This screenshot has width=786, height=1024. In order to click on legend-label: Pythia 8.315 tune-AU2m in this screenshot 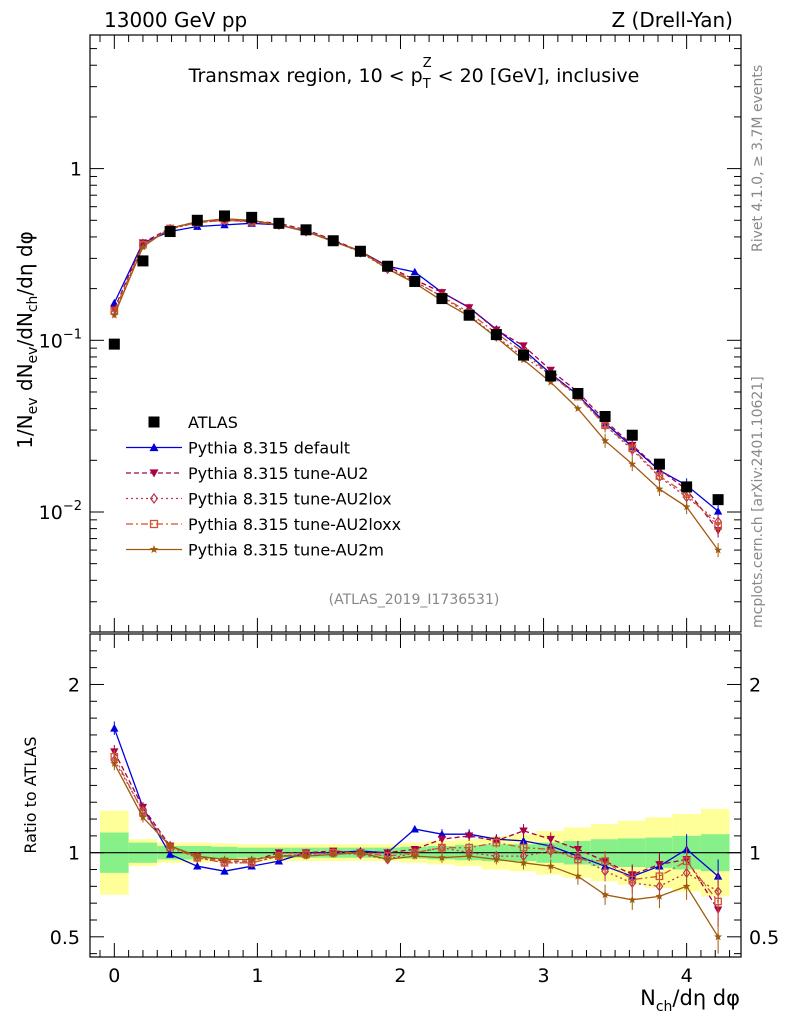, I will do `click(286, 550)`.